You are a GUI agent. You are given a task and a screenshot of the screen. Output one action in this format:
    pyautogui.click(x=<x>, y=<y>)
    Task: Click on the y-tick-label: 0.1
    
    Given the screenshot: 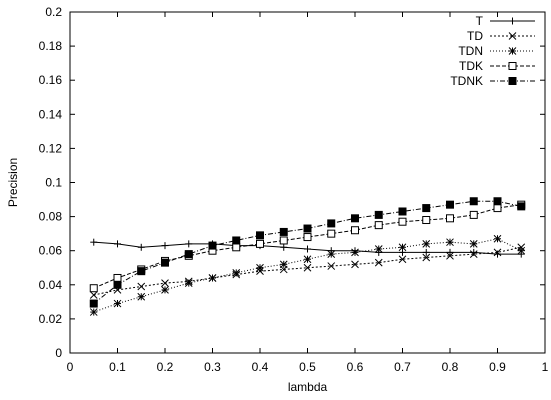 What is the action you would take?
    pyautogui.click(x=53, y=183)
    